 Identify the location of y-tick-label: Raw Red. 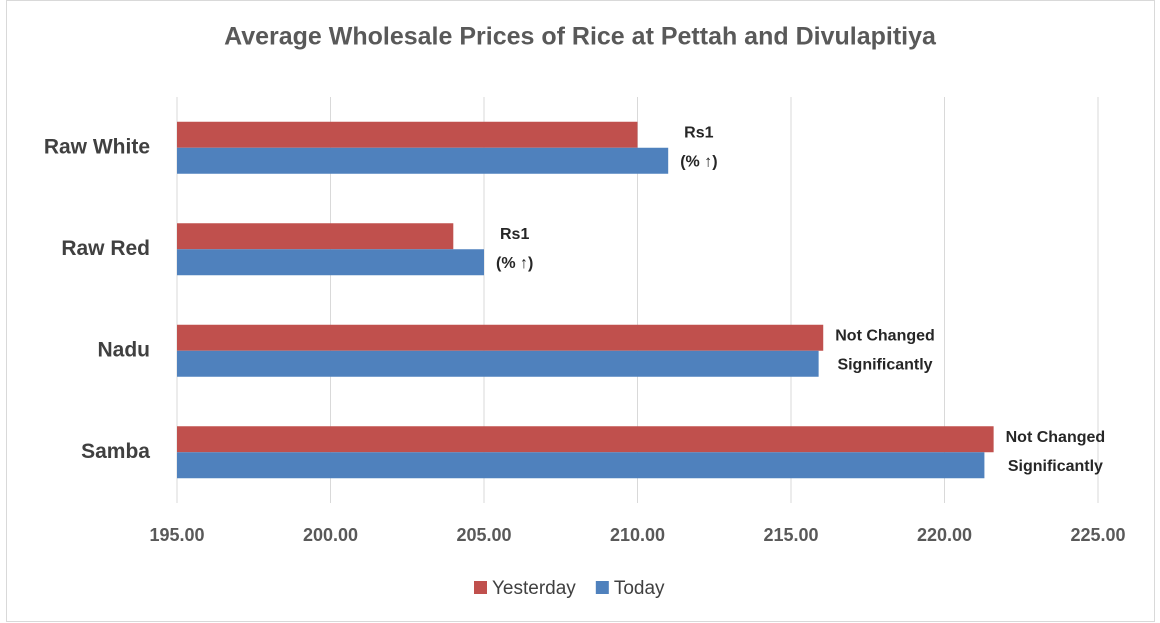
(105, 248).